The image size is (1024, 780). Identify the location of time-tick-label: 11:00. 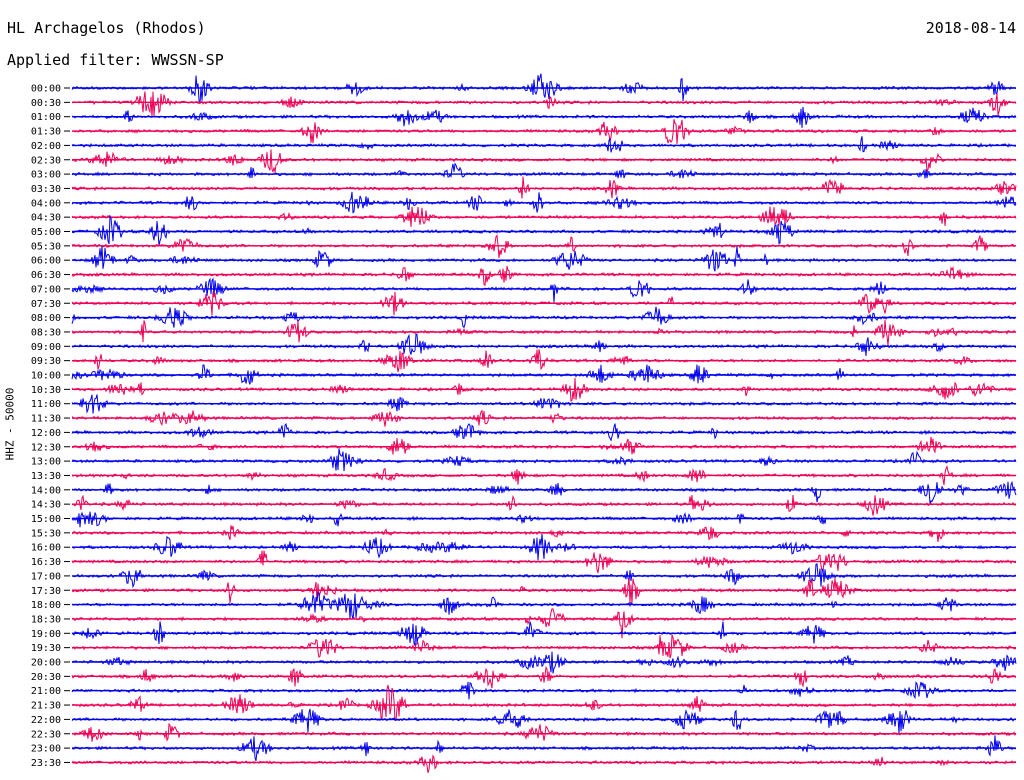
(46, 404).